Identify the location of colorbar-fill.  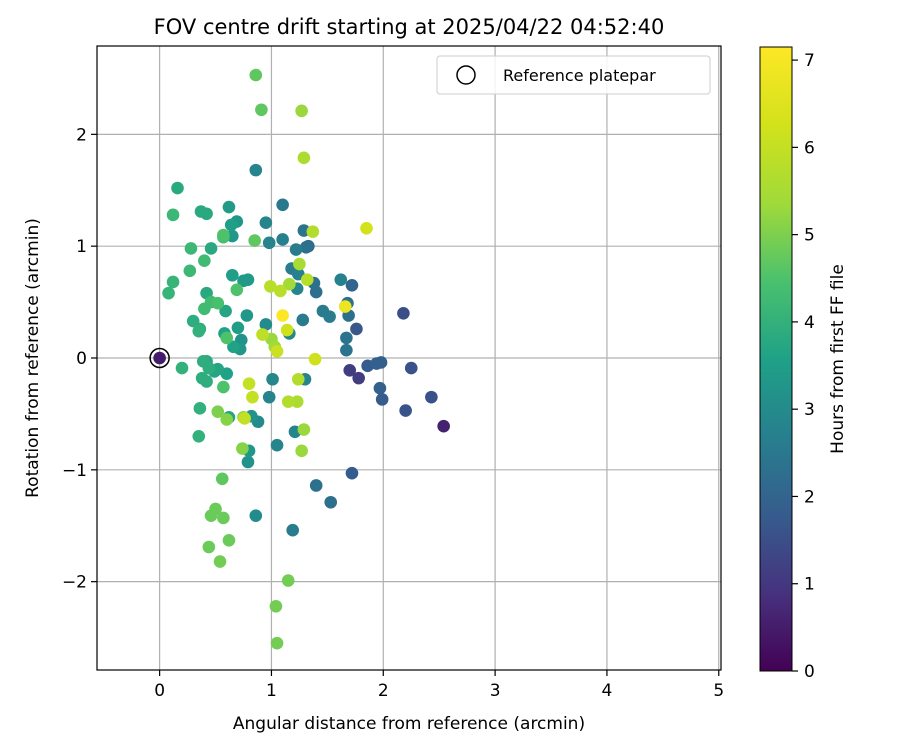
(776, 359).